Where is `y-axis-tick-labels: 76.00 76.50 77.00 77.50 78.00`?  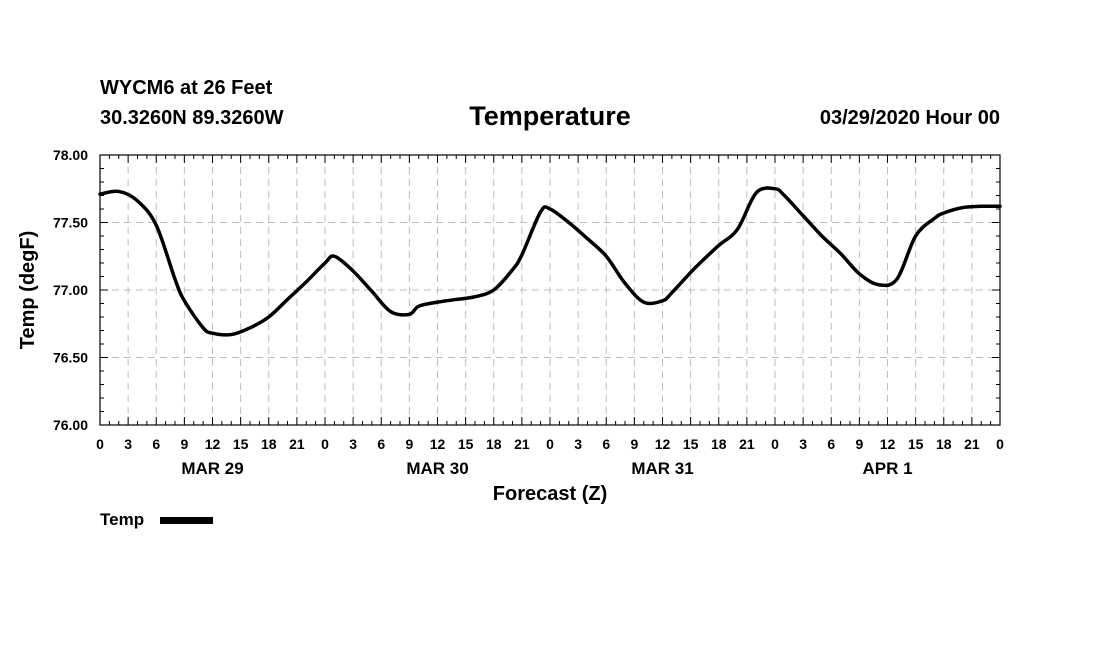
y-axis-tick-labels: 76.00 76.50 77.00 77.50 78.00 is located at coordinates (70, 290).